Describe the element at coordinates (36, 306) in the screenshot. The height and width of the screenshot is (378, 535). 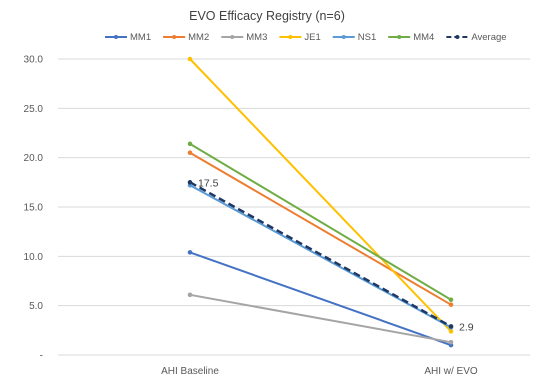
I see `y-tick-label: 5.0` at that location.